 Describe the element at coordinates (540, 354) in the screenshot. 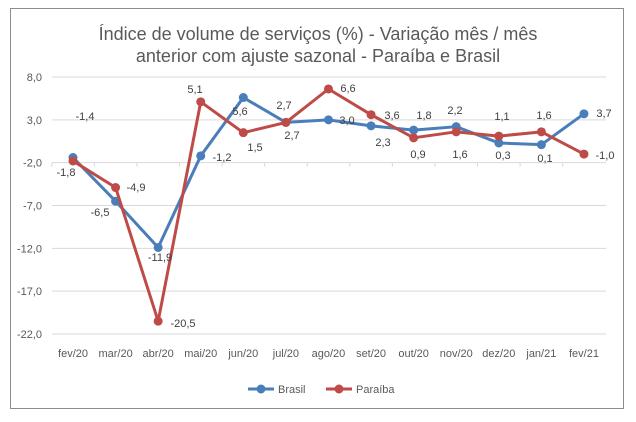

I see `x-tick-label: jan/21` at that location.